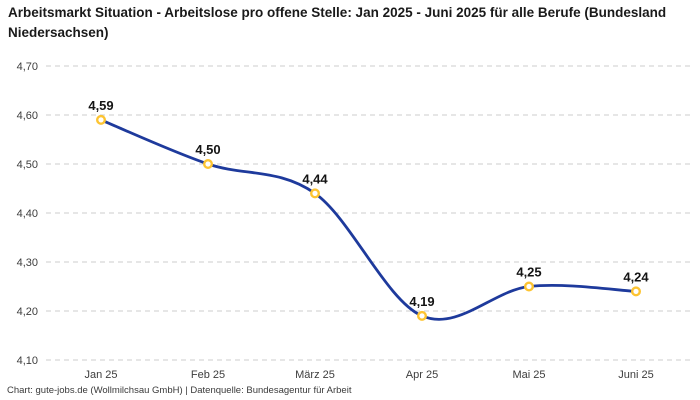 The height and width of the screenshot is (400, 700). Describe the element at coordinates (528, 272) in the screenshot. I see `data-point-label: 4,25` at that location.